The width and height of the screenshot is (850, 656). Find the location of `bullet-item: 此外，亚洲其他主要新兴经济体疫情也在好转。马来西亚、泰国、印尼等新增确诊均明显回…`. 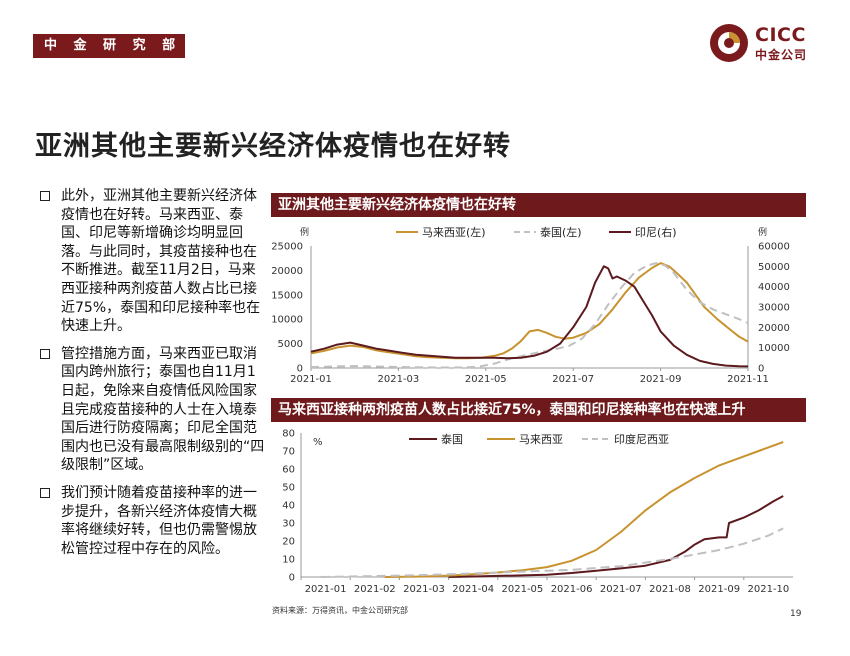

bullet-item: 此外，亚洲其他主要新兴经济体疫情也在好转。马来西亚、泰国、印尼等新增确诊均明显回… is located at coordinates (152, 261).